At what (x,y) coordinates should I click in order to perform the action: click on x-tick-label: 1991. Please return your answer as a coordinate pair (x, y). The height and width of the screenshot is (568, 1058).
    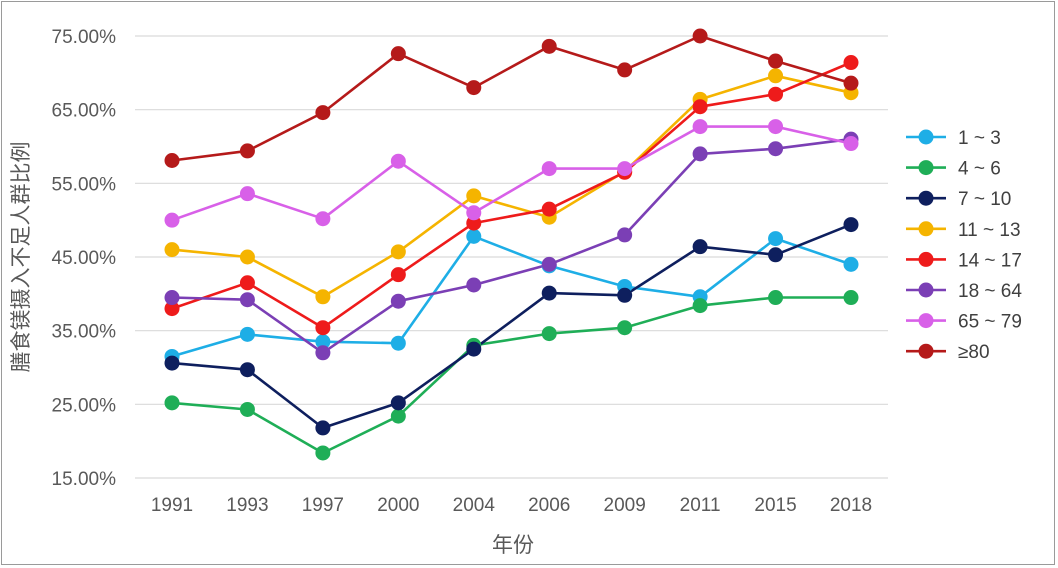
    Looking at the image, I should click on (172, 505).